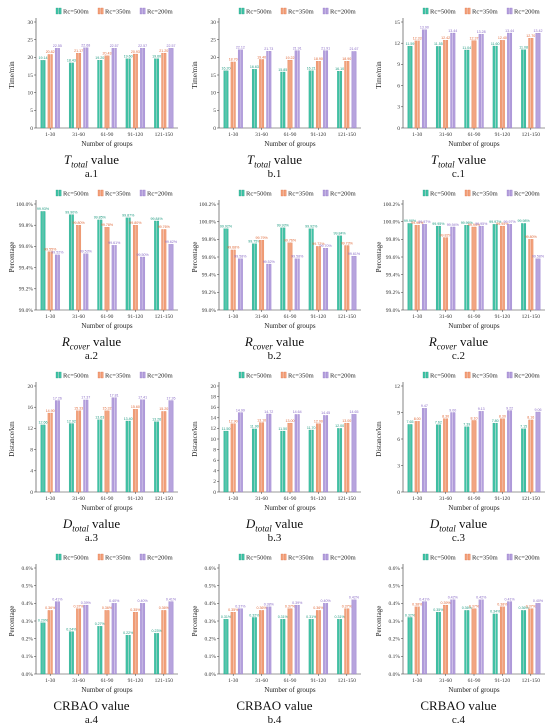  I want to click on panel-caption-label: b.2, so click(274, 356).